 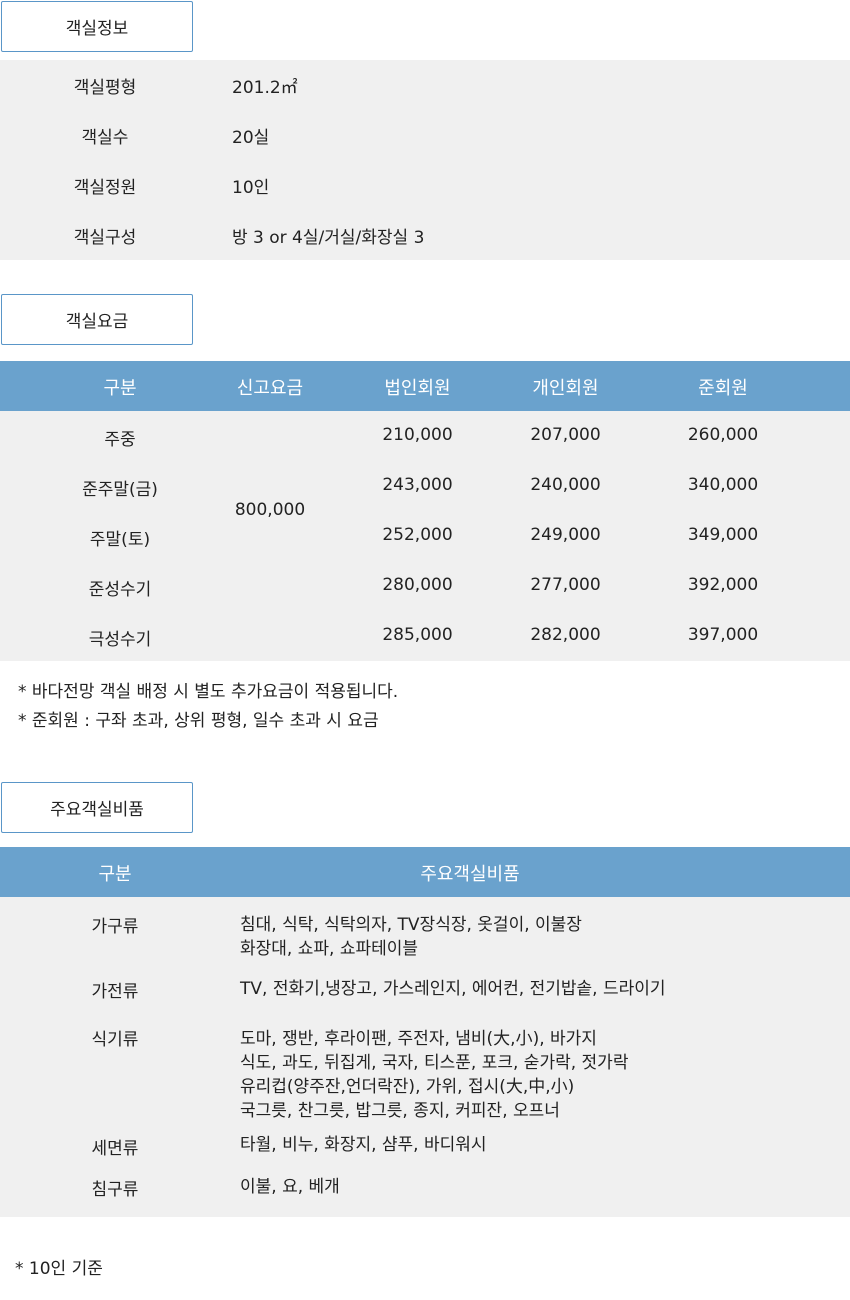 I want to click on room-rates-tab: 객실요금, so click(x=97, y=319).